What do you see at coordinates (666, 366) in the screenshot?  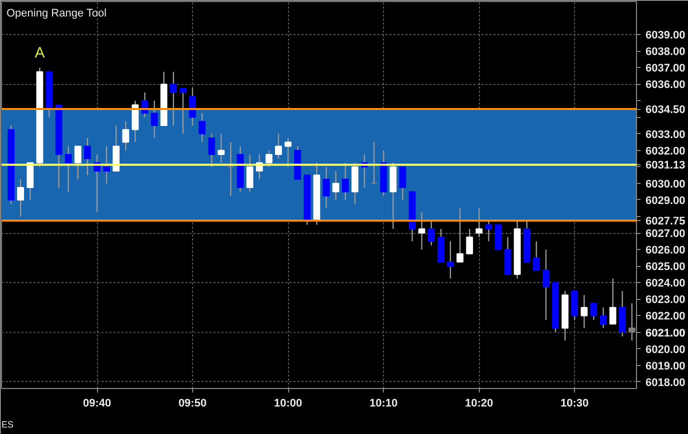 I see `y-tick-label: 6019.00` at bounding box center [666, 366].